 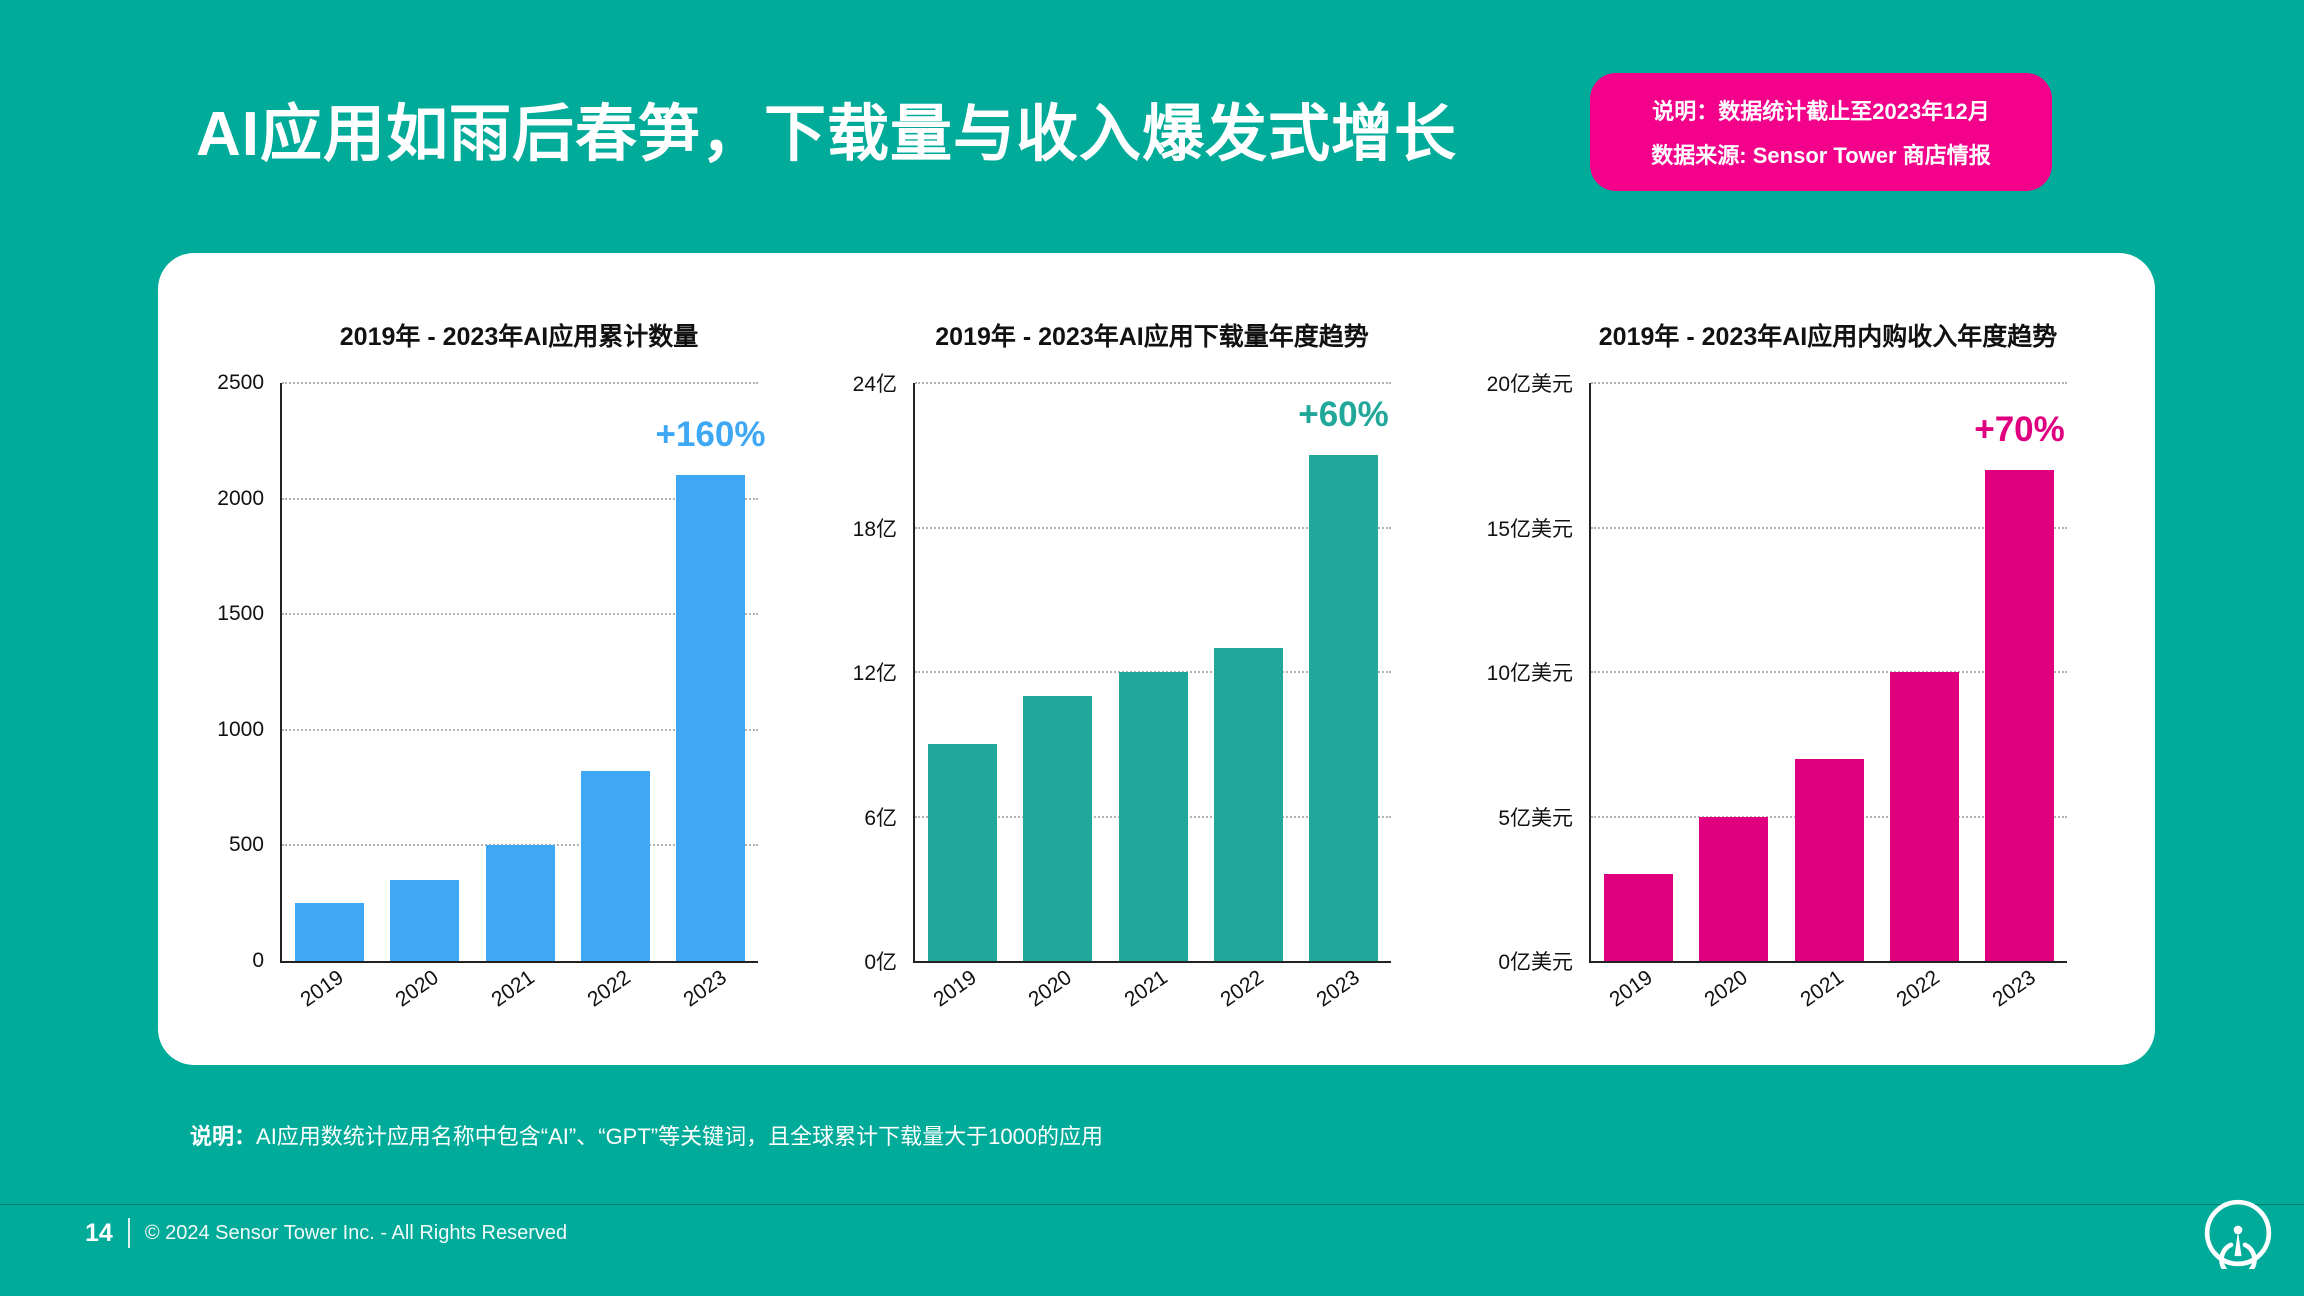 What do you see at coordinates (874, 384) in the screenshot?
I see `y-axis-tick-label: 24亿` at bounding box center [874, 384].